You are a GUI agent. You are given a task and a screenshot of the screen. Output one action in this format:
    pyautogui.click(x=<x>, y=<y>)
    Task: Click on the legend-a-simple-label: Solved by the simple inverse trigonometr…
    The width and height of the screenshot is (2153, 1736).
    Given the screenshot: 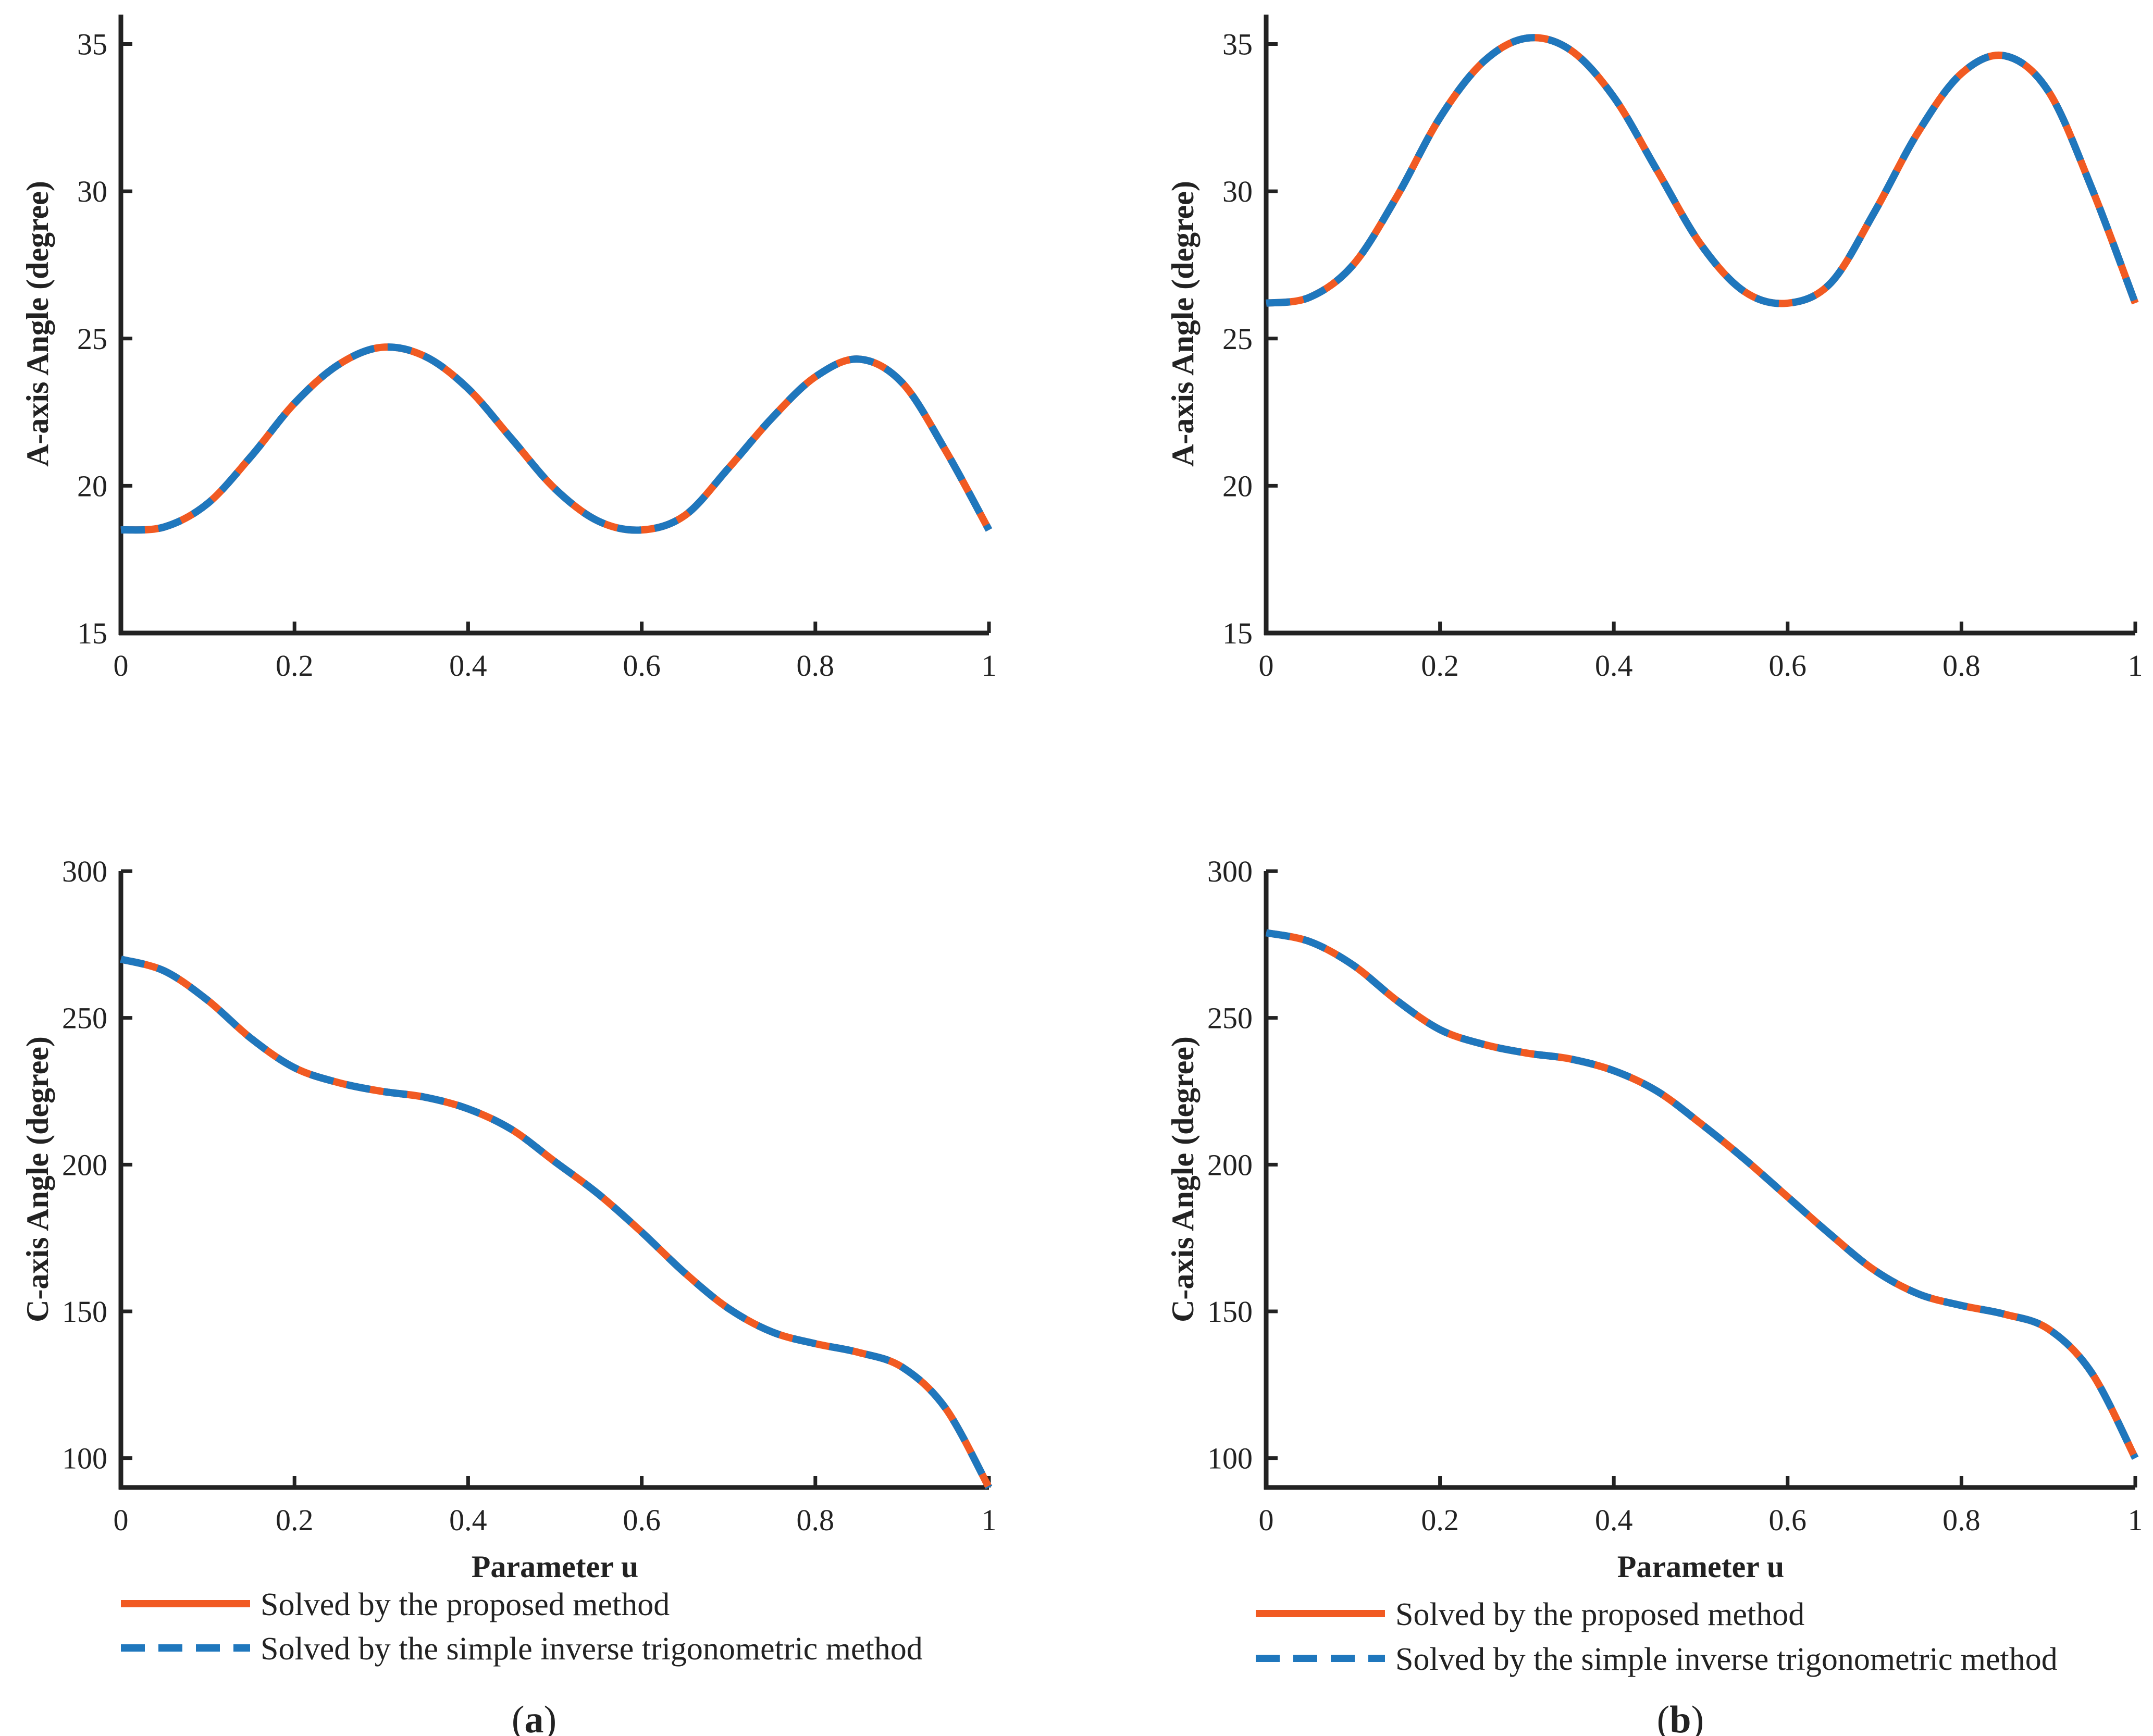 What is the action you would take?
    pyautogui.click(x=592, y=1649)
    